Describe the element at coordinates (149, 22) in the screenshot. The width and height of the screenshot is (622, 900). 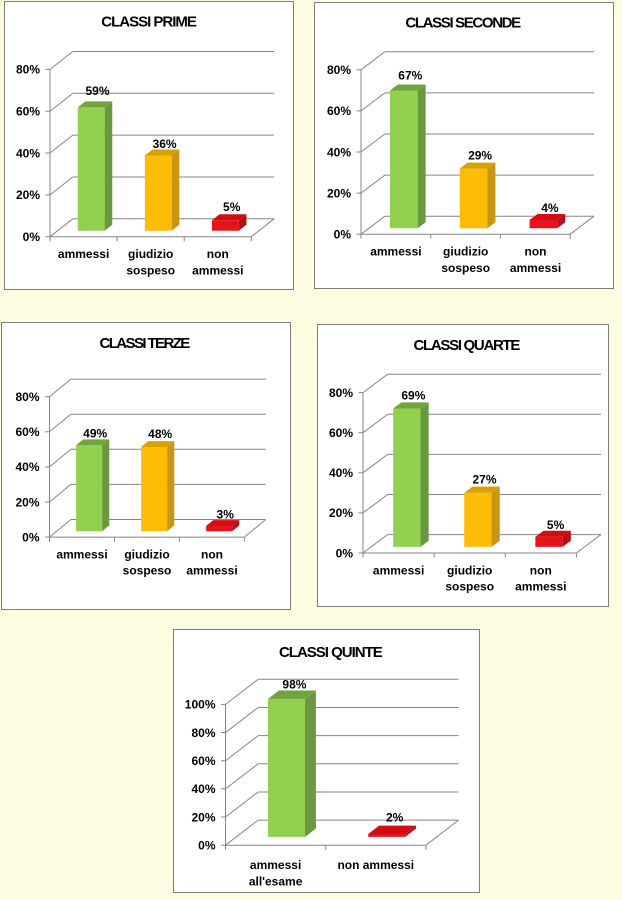
I see `svg-text: CLASSI PRIME` at that location.